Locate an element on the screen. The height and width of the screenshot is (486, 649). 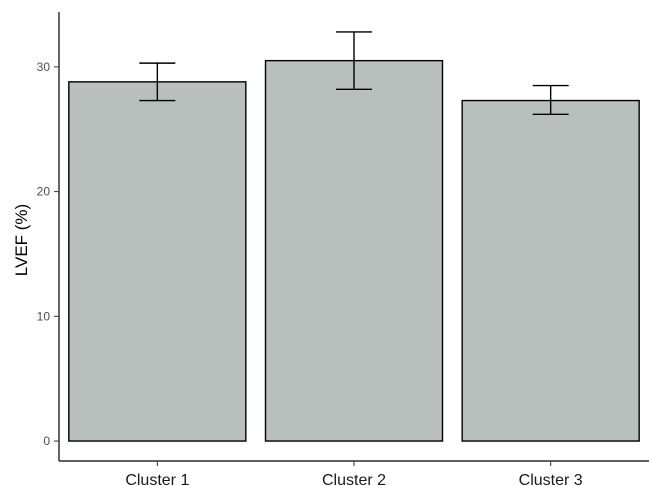
x-tick-label: Cluster 3 is located at coordinates (551, 479).